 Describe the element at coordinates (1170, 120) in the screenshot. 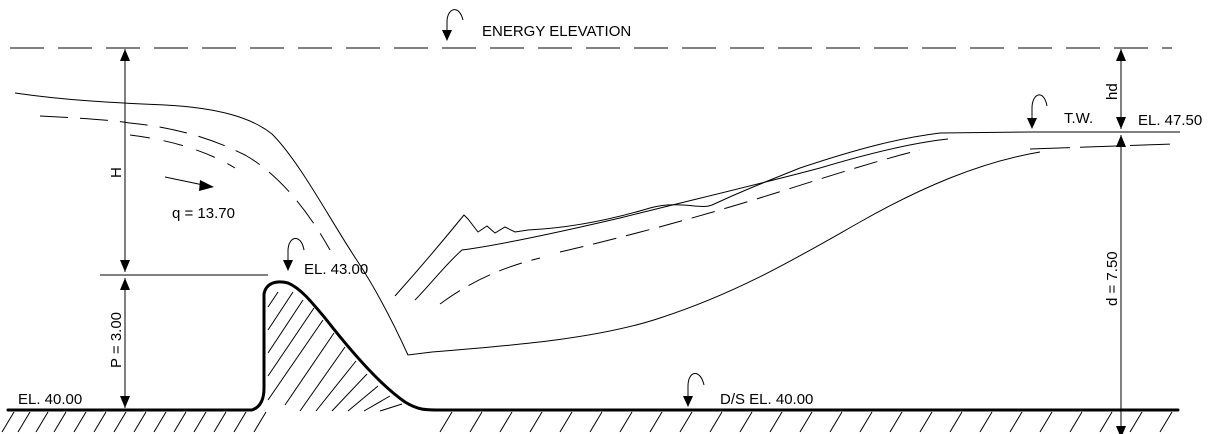

I see `tailwater-elevation-label: EL. 47.50` at that location.